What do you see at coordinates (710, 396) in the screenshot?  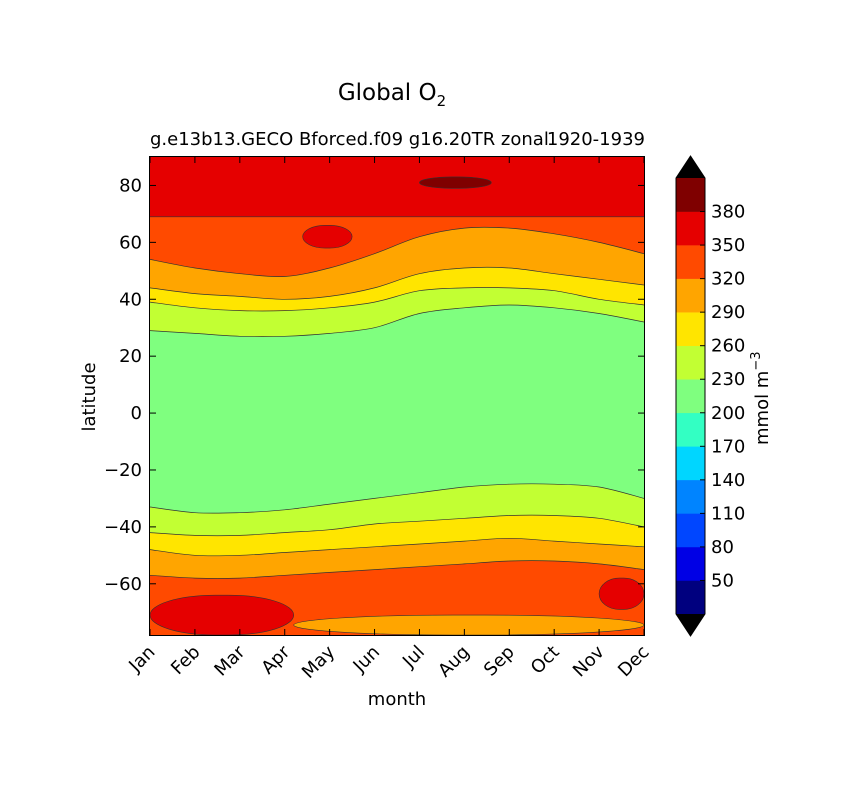 I see `colorbar: 50 80 110 140 170 200 230 260 290 320 350 380` at bounding box center [710, 396].